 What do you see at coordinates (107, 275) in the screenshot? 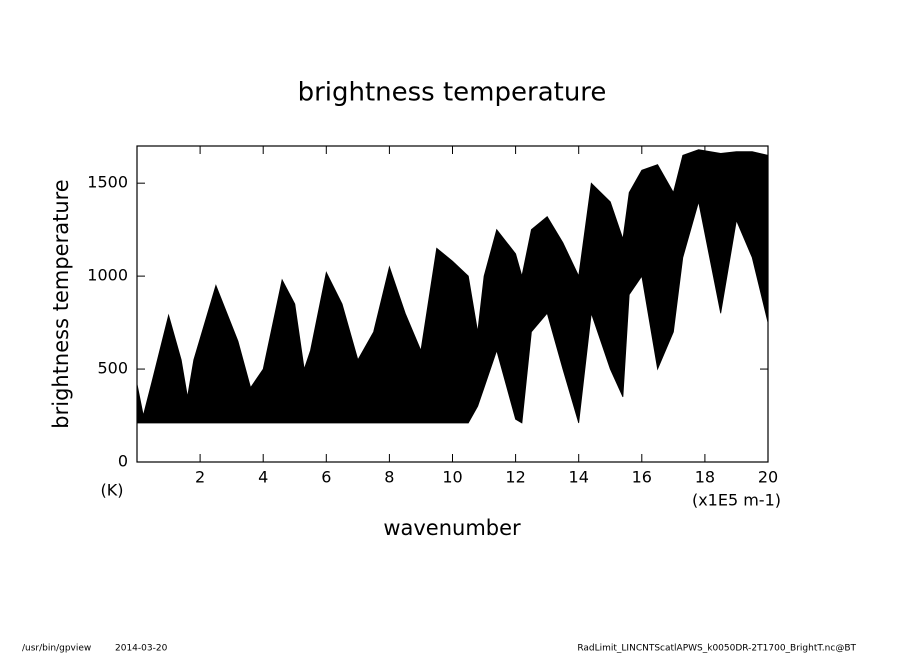
I see `y-tick-label: 1000` at bounding box center [107, 275].